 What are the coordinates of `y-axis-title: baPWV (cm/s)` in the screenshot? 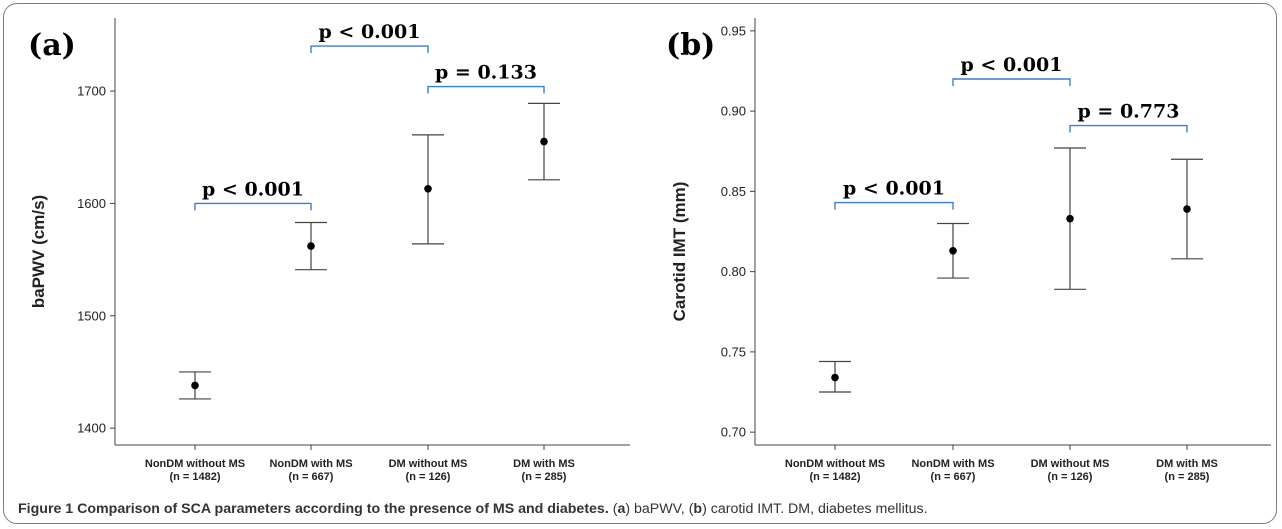 It's located at (38, 251).